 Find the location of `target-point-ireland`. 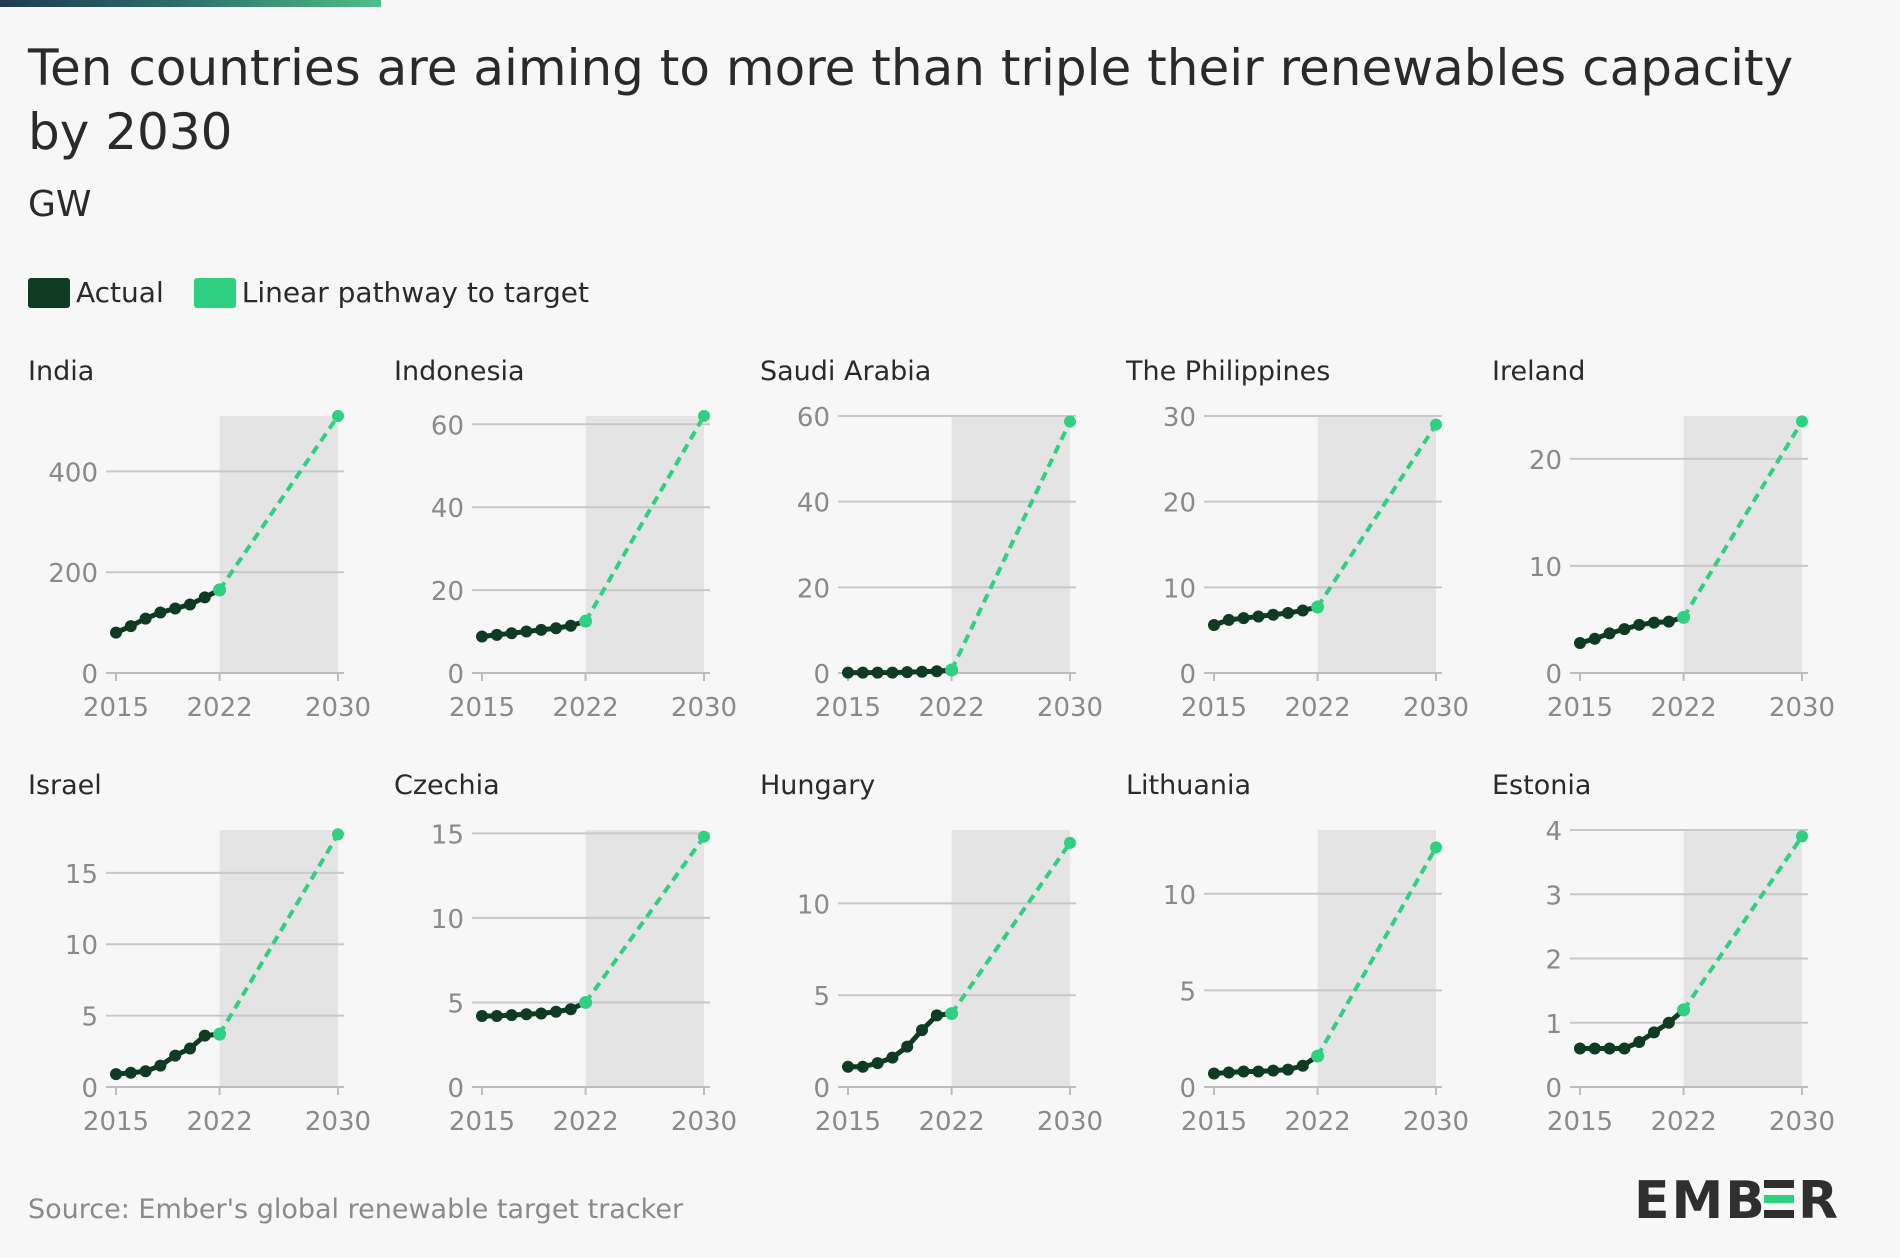

target-point-ireland is located at coordinates (1802, 421).